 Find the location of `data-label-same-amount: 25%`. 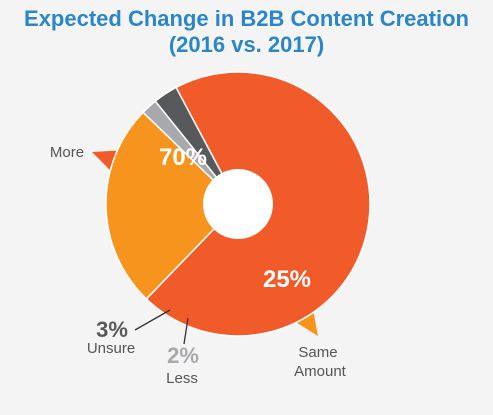

data-label-same-amount: 25% is located at coordinates (287, 279).